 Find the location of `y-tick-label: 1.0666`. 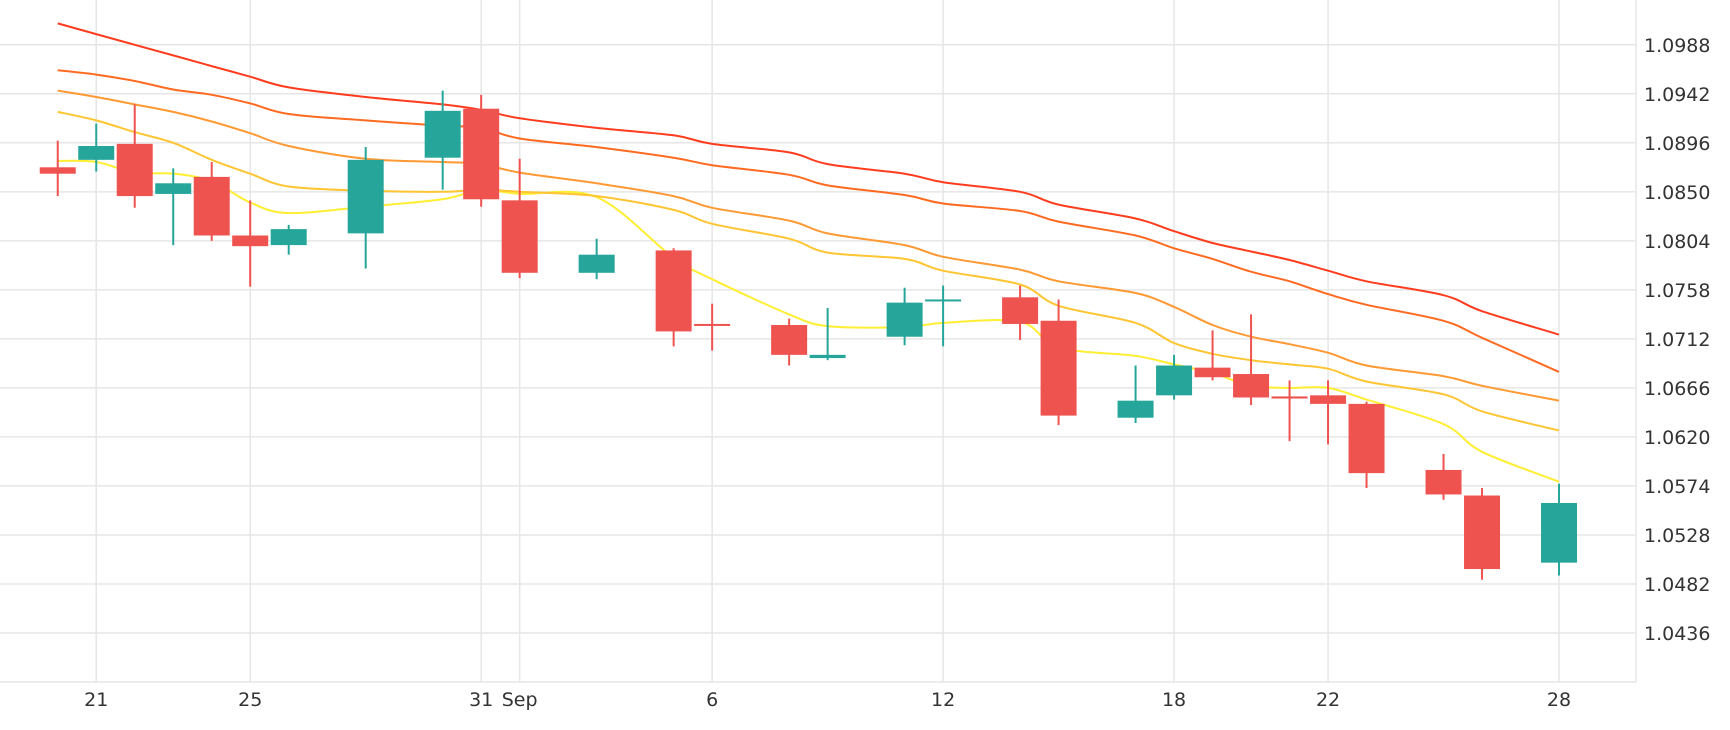

y-tick-label: 1.0666 is located at coordinates (1677, 389).